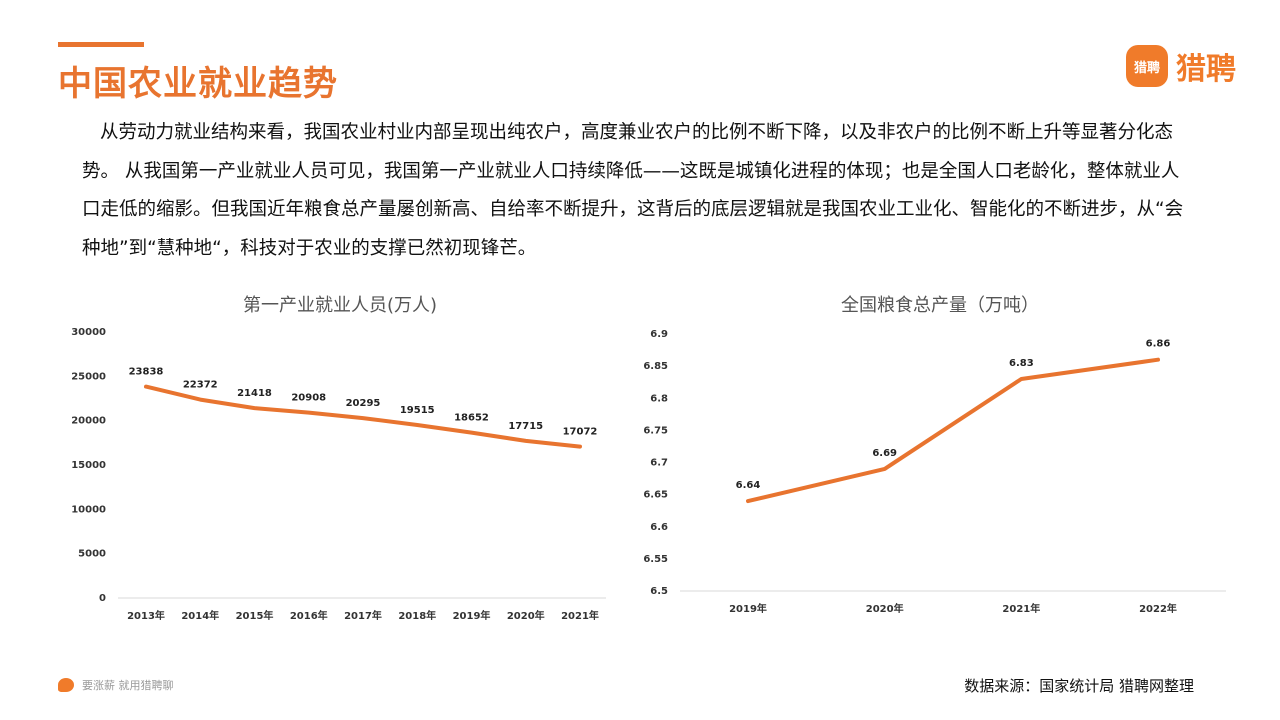 This screenshot has width=1280, height=720. Describe the element at coordinates (417, 410) in the screenshot. I see `chart1-data-label: 19515` at that location.